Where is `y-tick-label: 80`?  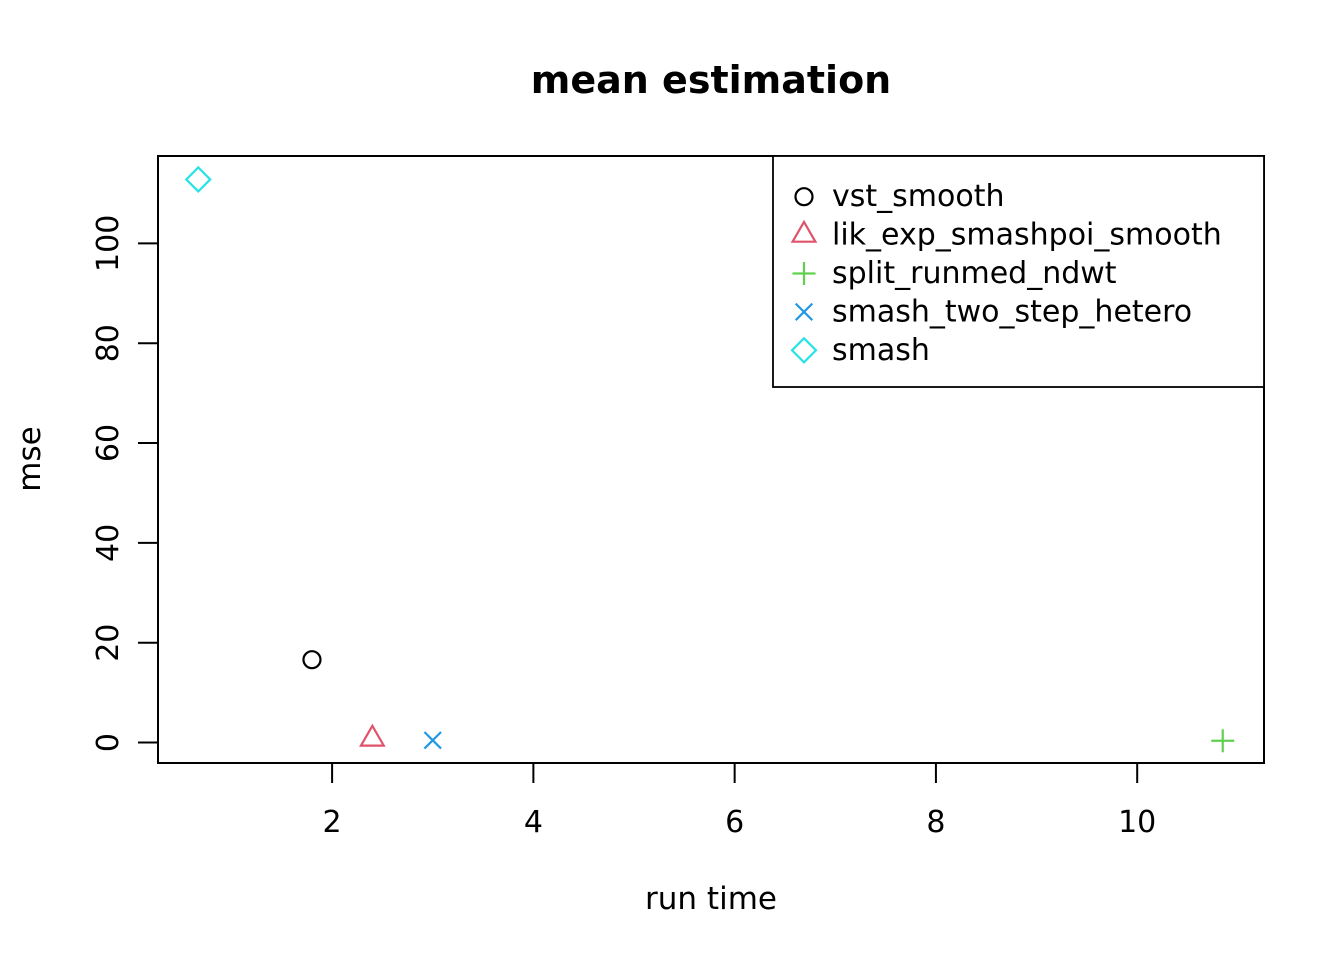
y-tick-label: 80 is located at coordinates (108, 343).